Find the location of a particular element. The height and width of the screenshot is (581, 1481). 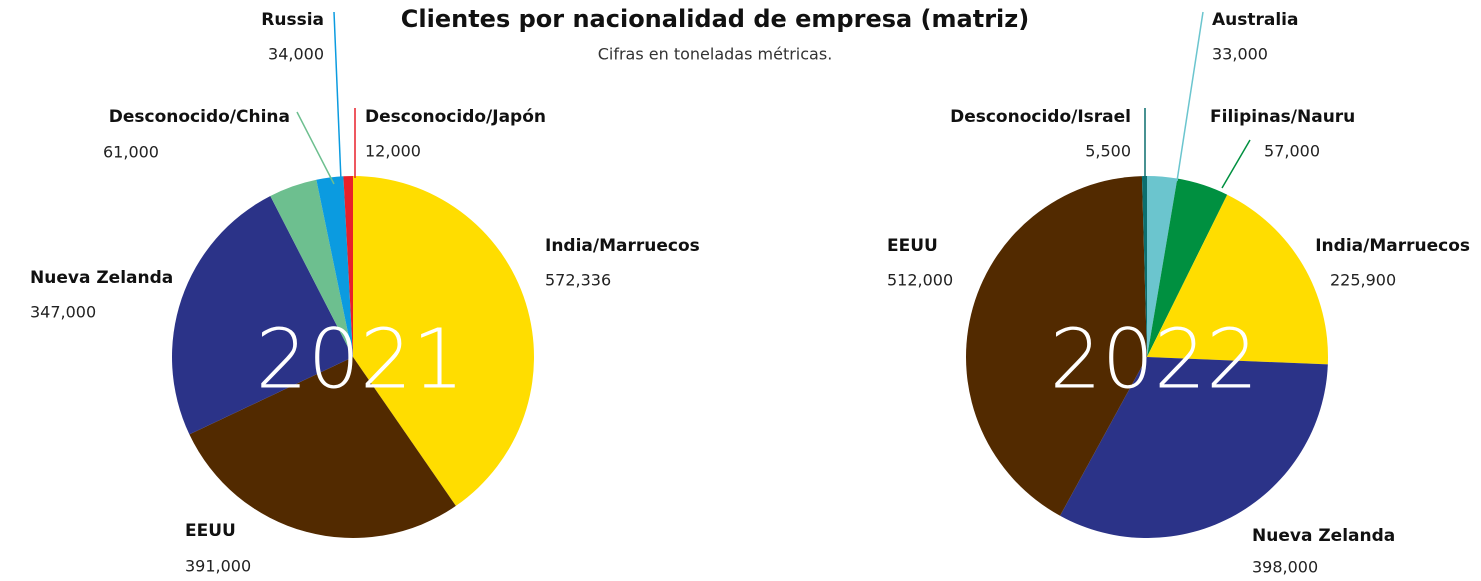

slice-name-label: Filipinas/Nauru is located at coordinates (1282, 117).